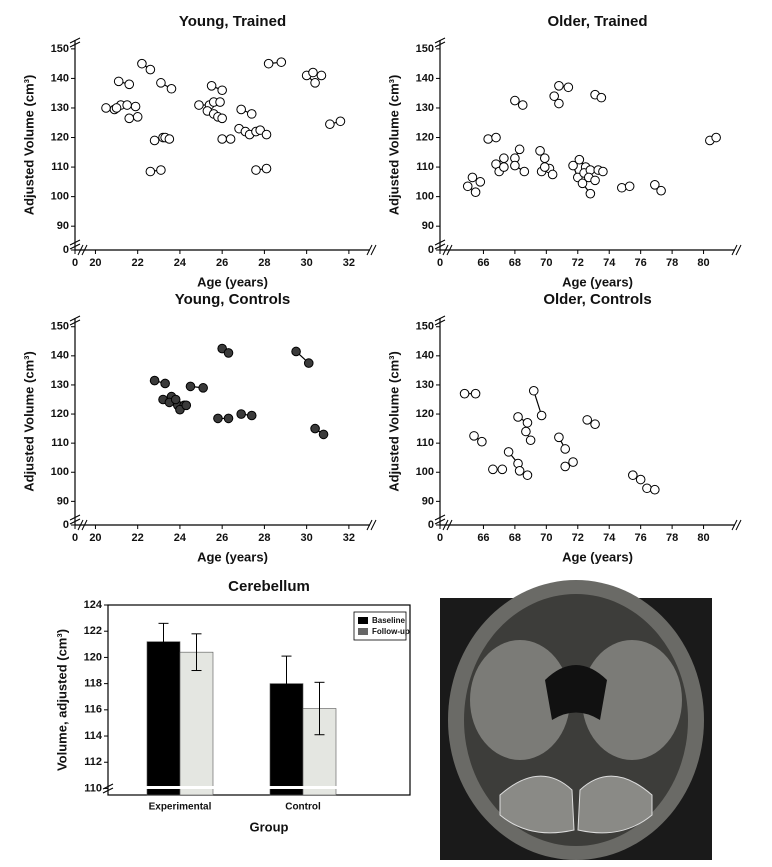 The width and height of the screenshot is (772, 867). What do you see at coordinates (269, 586) in the screenshot?
I see `chart-title: Cerebellum` at bounding box center [269, 586].